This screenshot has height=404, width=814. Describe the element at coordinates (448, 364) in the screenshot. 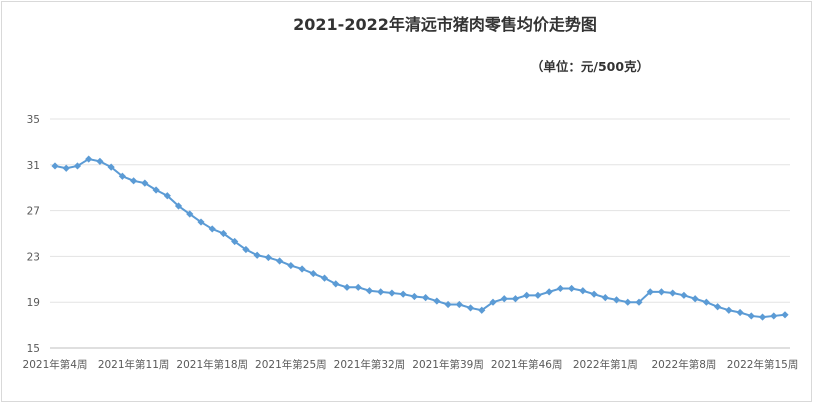

I see `x-tick-label: 2021年第39周` at that location.